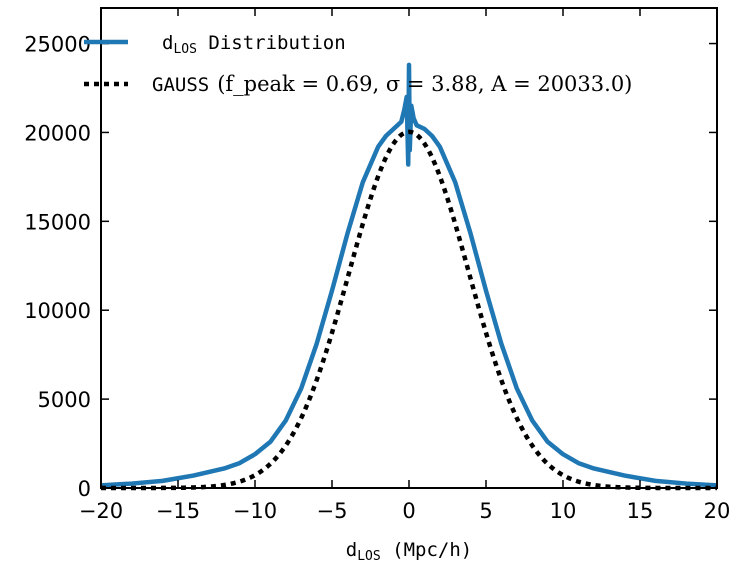 The height and width of the screenshot is (573, 744). Describe the element at coordinates (485, 511) in the screenshot. I see `x-tick-label: 5` at that location.